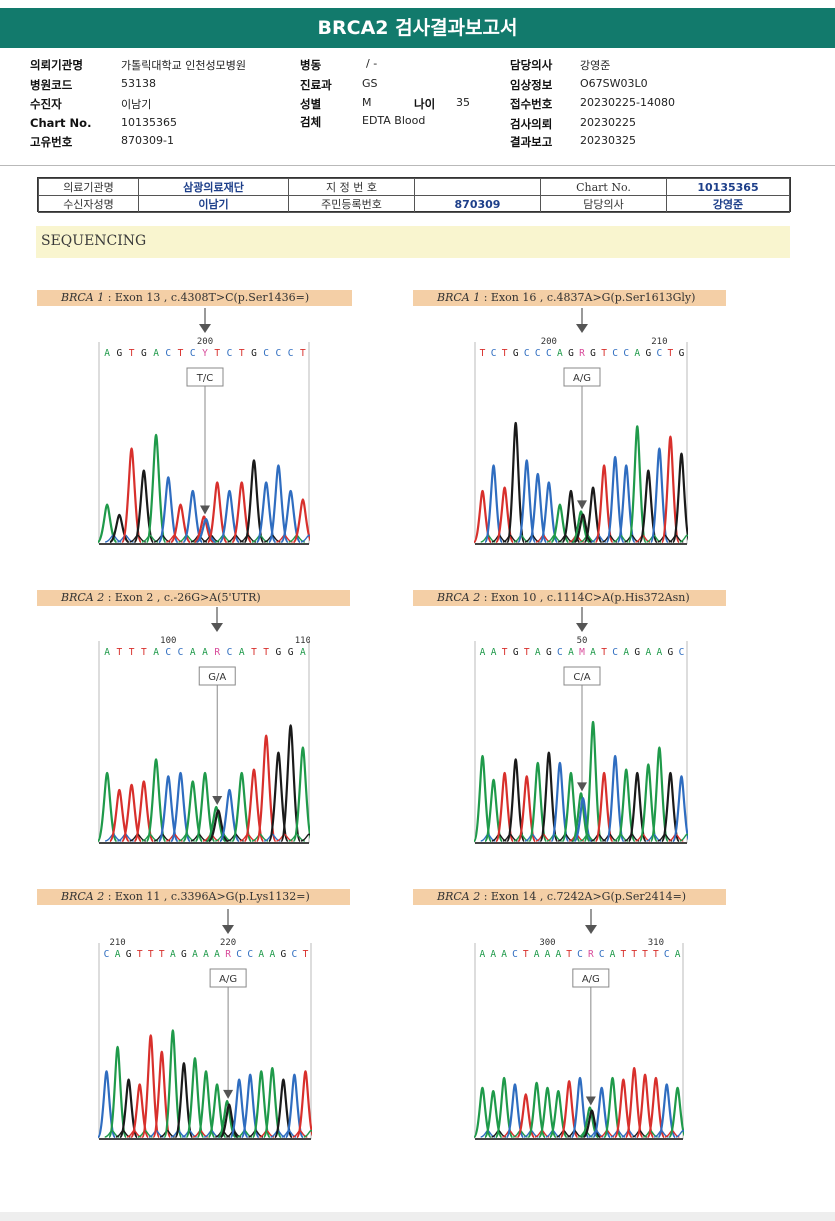 The width and height of the screenshot is (835, 1221). What do you see at coordinates (370, 83) in the screenshot?
I see `department-value: GS` at bounding box center [370, 83].